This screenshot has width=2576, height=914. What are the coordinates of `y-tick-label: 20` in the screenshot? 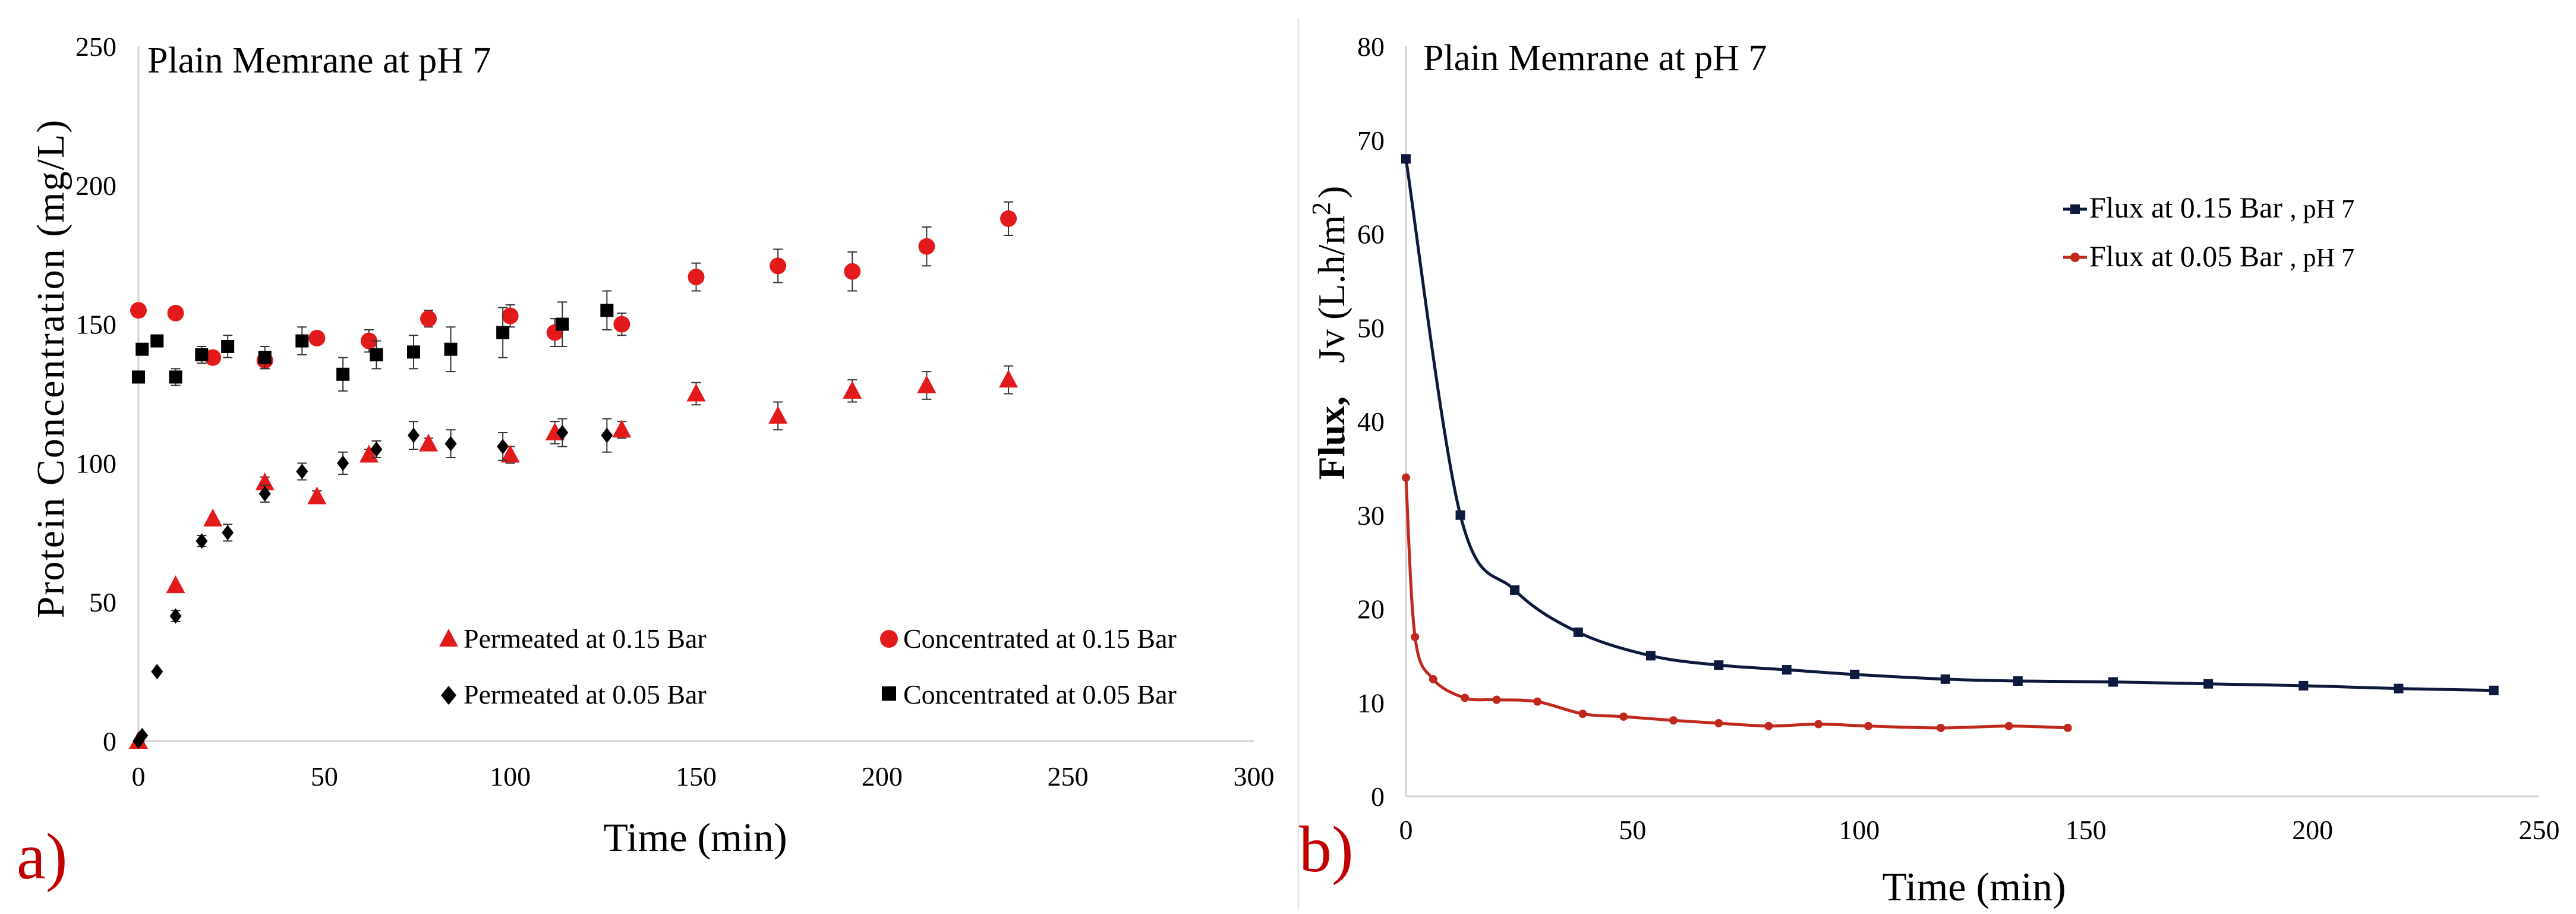 It's located at (1371, 609).